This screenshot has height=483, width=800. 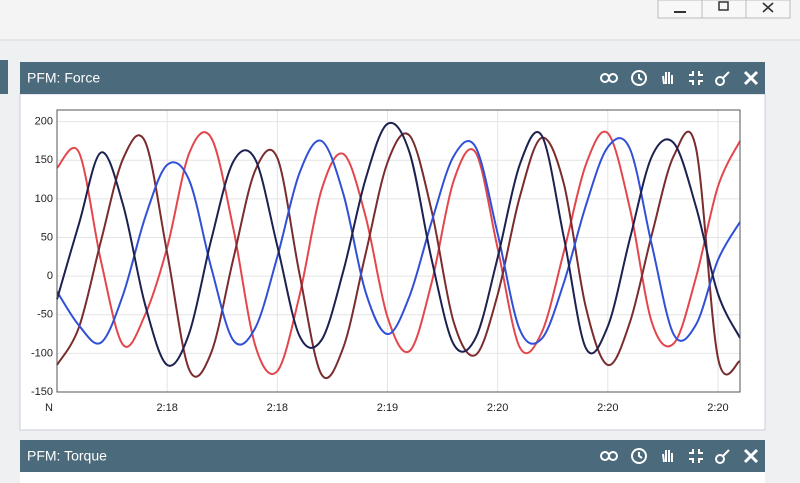 I want to click on window-buttons, so click(x=724, y=9).